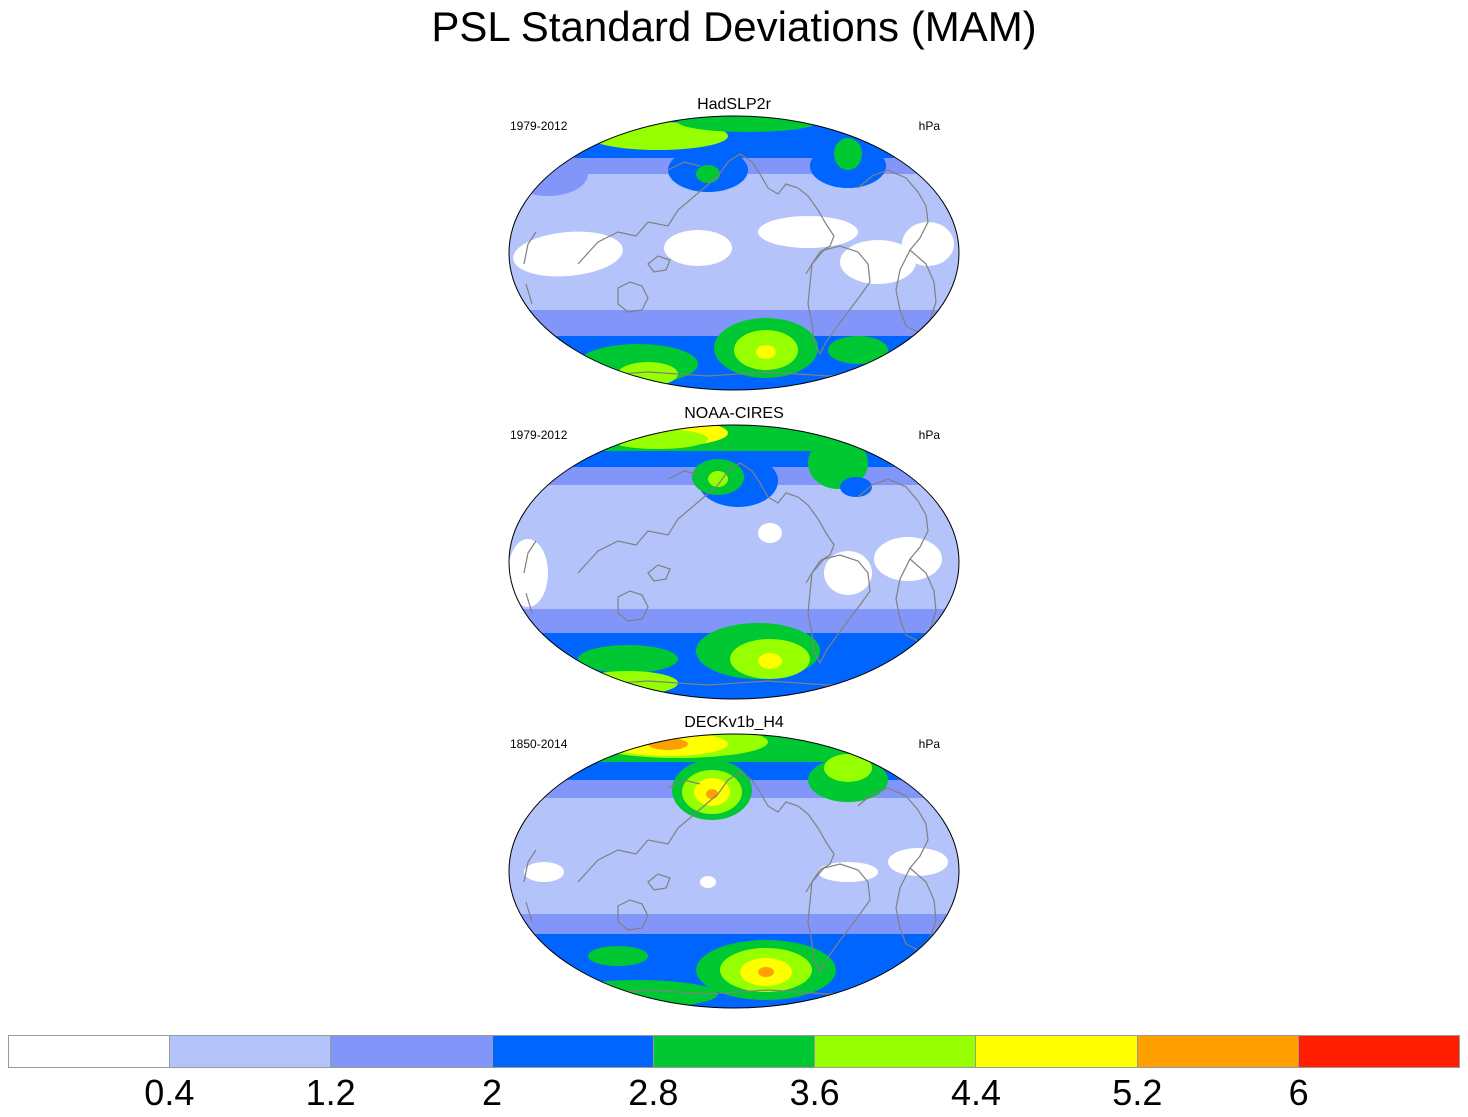 This screenshot has height=1117, width=1468. I want to click on panel-title: DECKv1b_H4, so click(734, 722).